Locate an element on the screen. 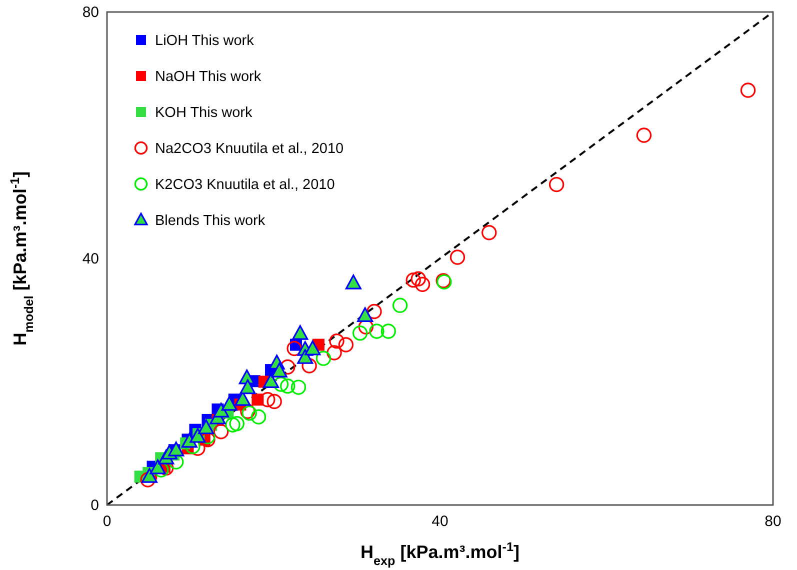 This screenshot has height=570, width=797. x-tick-label: 0 is located at coordinates (107, 521).